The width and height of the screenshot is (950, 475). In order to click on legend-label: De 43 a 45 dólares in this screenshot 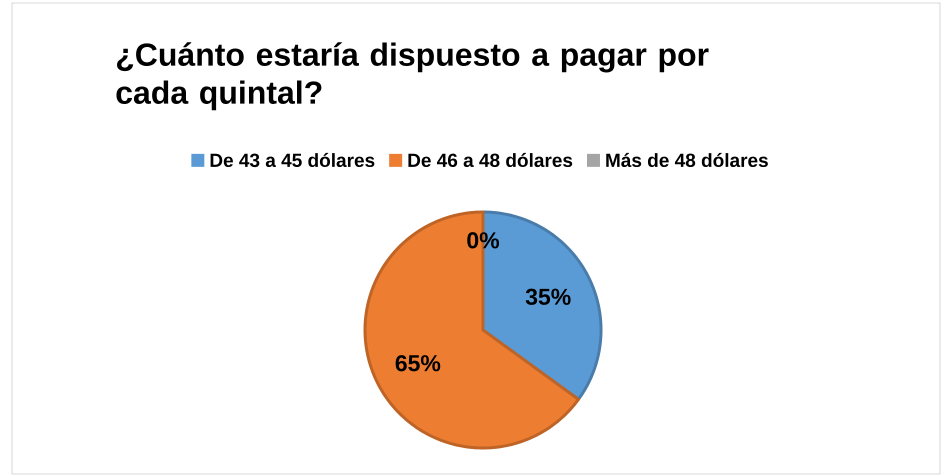, I will do `click(292, 160)`.